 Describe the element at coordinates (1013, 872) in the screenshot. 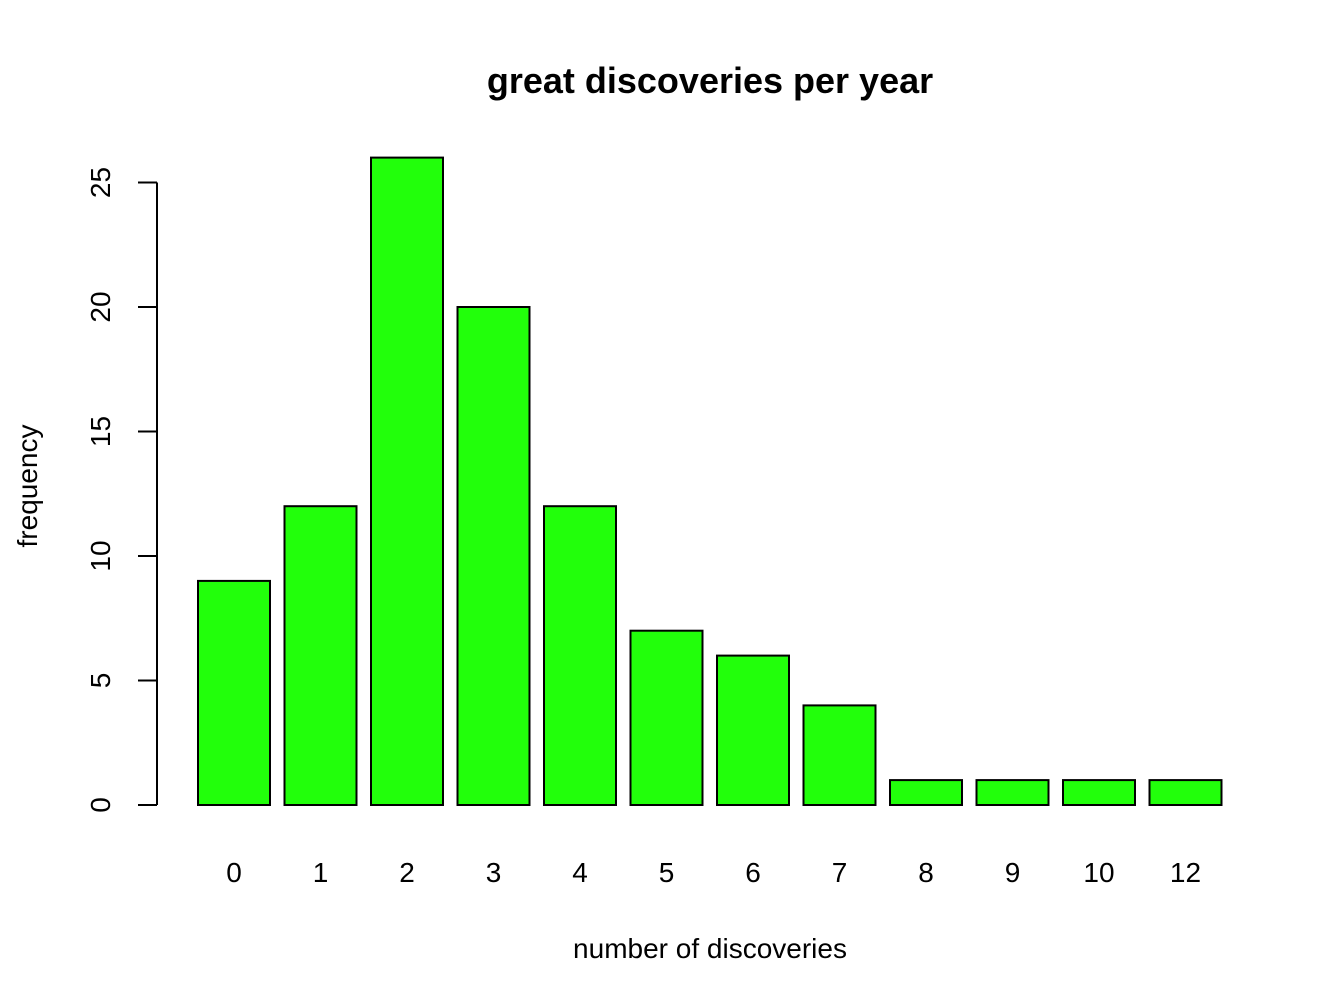

I see `x-tick-label-9: 9` at that location.